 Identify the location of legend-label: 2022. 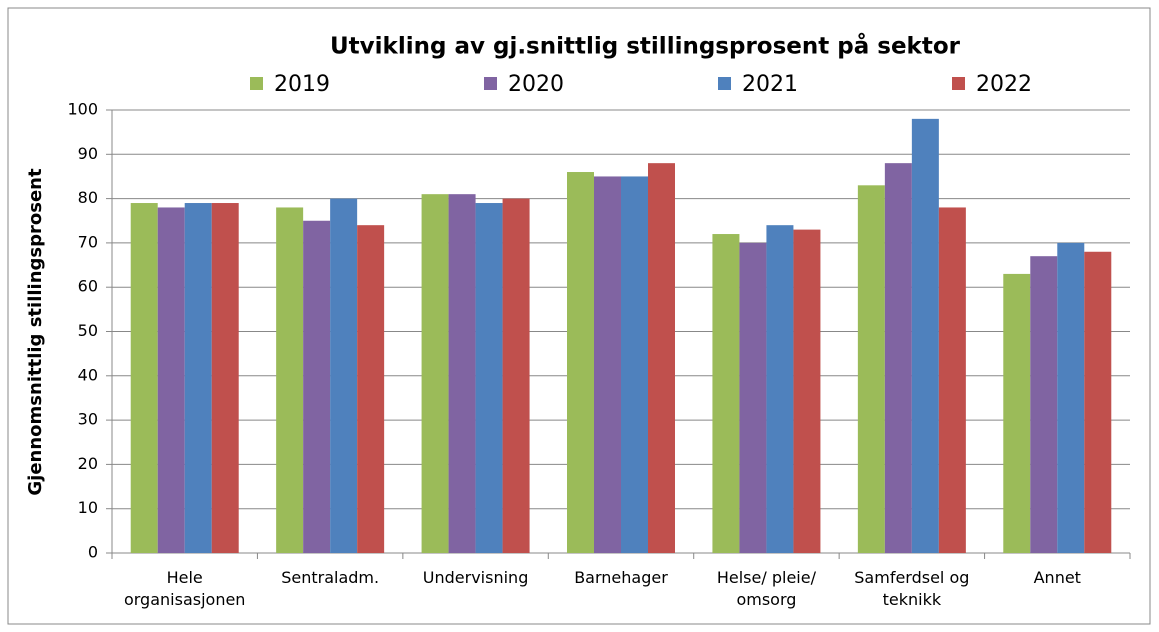
(1004, 84).